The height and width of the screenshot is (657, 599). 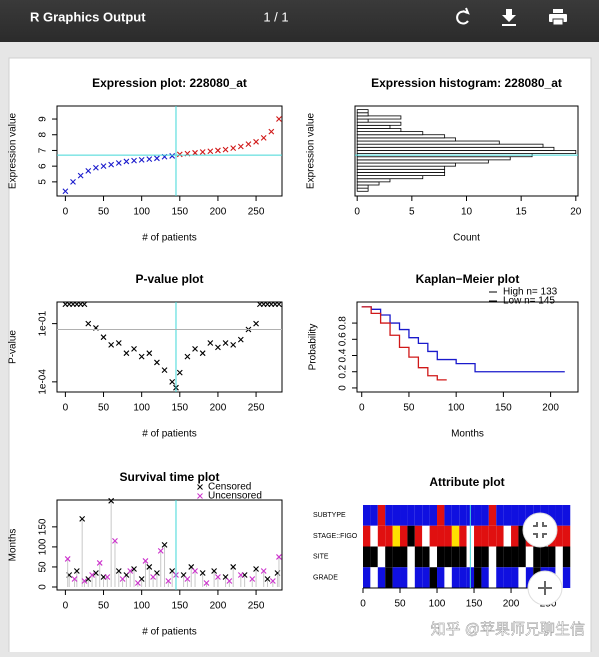 I want to click on y-axis-label: Expression value, so click(x=13, y=150).